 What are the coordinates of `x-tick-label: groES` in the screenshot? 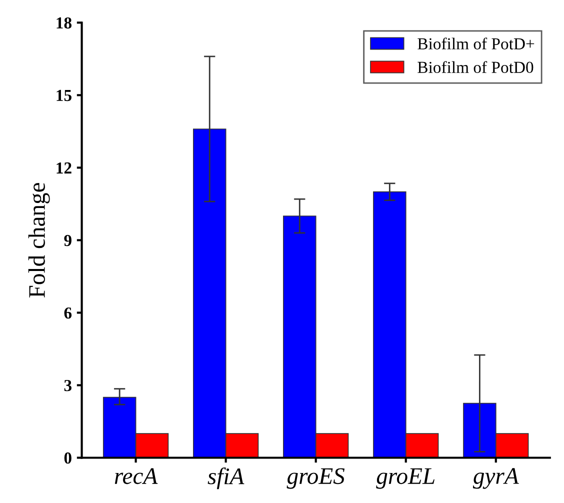 It's located at (315, 478).